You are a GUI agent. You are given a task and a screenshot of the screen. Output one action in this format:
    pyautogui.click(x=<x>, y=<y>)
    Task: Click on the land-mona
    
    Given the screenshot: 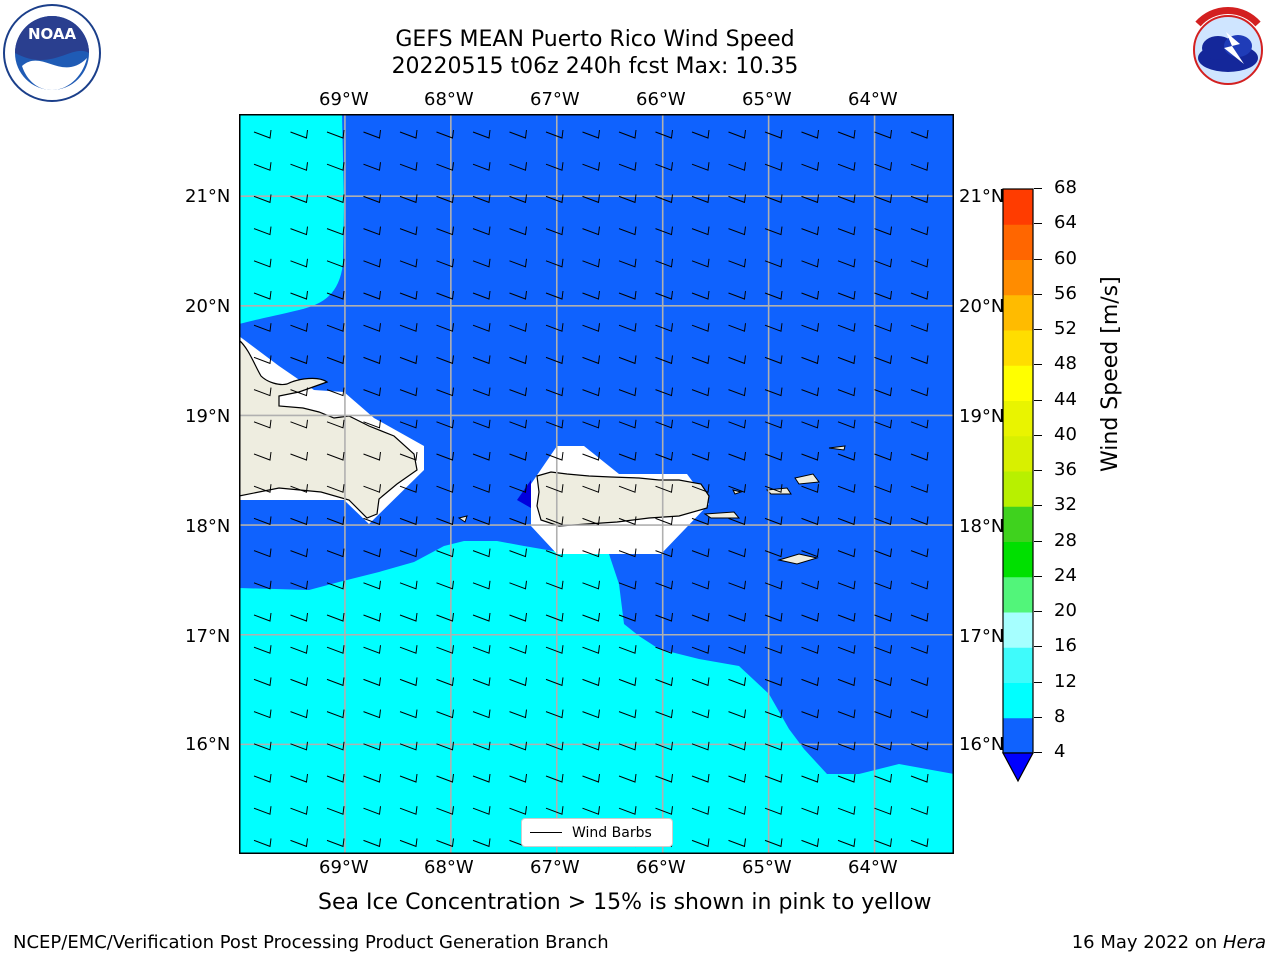 What is the action you would take?
    pyautogui.click(x=462, y=519)
    